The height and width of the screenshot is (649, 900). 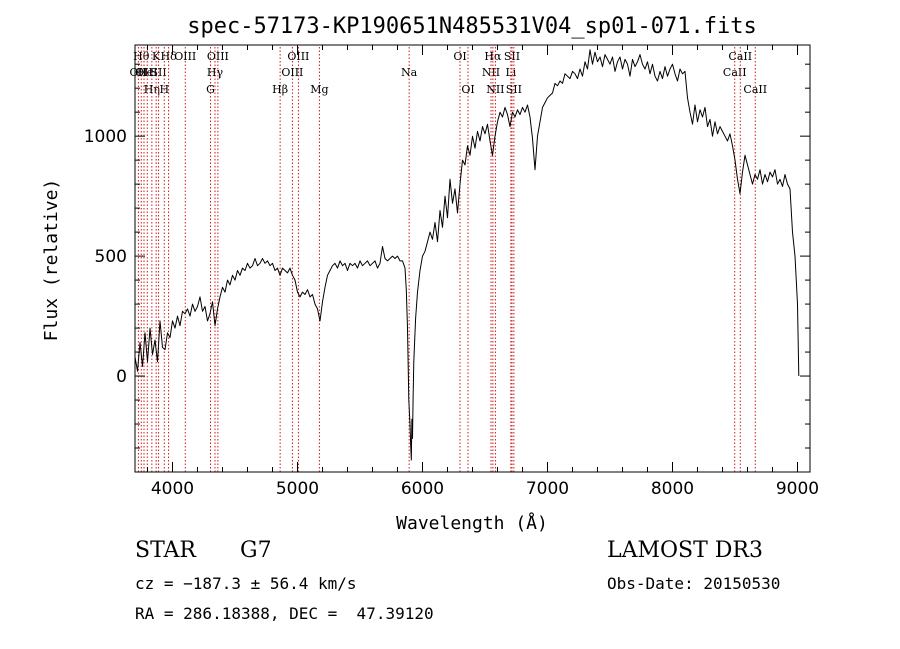 What do you see at coordinates (740, 56) in the screenshot?
I see `marker-label-27: CaII` at bounding box center [740, 56].